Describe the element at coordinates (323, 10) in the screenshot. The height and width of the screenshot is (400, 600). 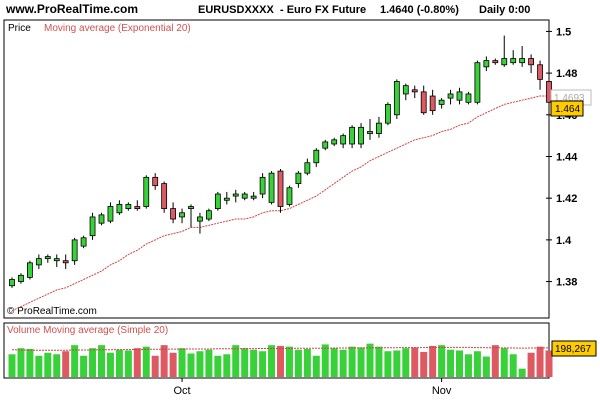
I see `instrument-label: - Euro FX Future` at that location.